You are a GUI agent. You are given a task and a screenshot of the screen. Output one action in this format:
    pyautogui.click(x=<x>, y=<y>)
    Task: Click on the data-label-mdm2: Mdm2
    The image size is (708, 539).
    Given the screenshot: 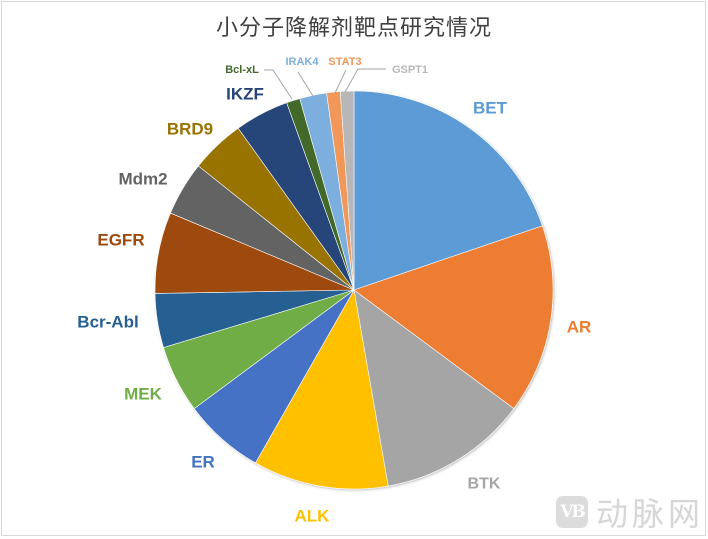 What is the action you would take?
    pyautogui.click(x=142, y=179)
    